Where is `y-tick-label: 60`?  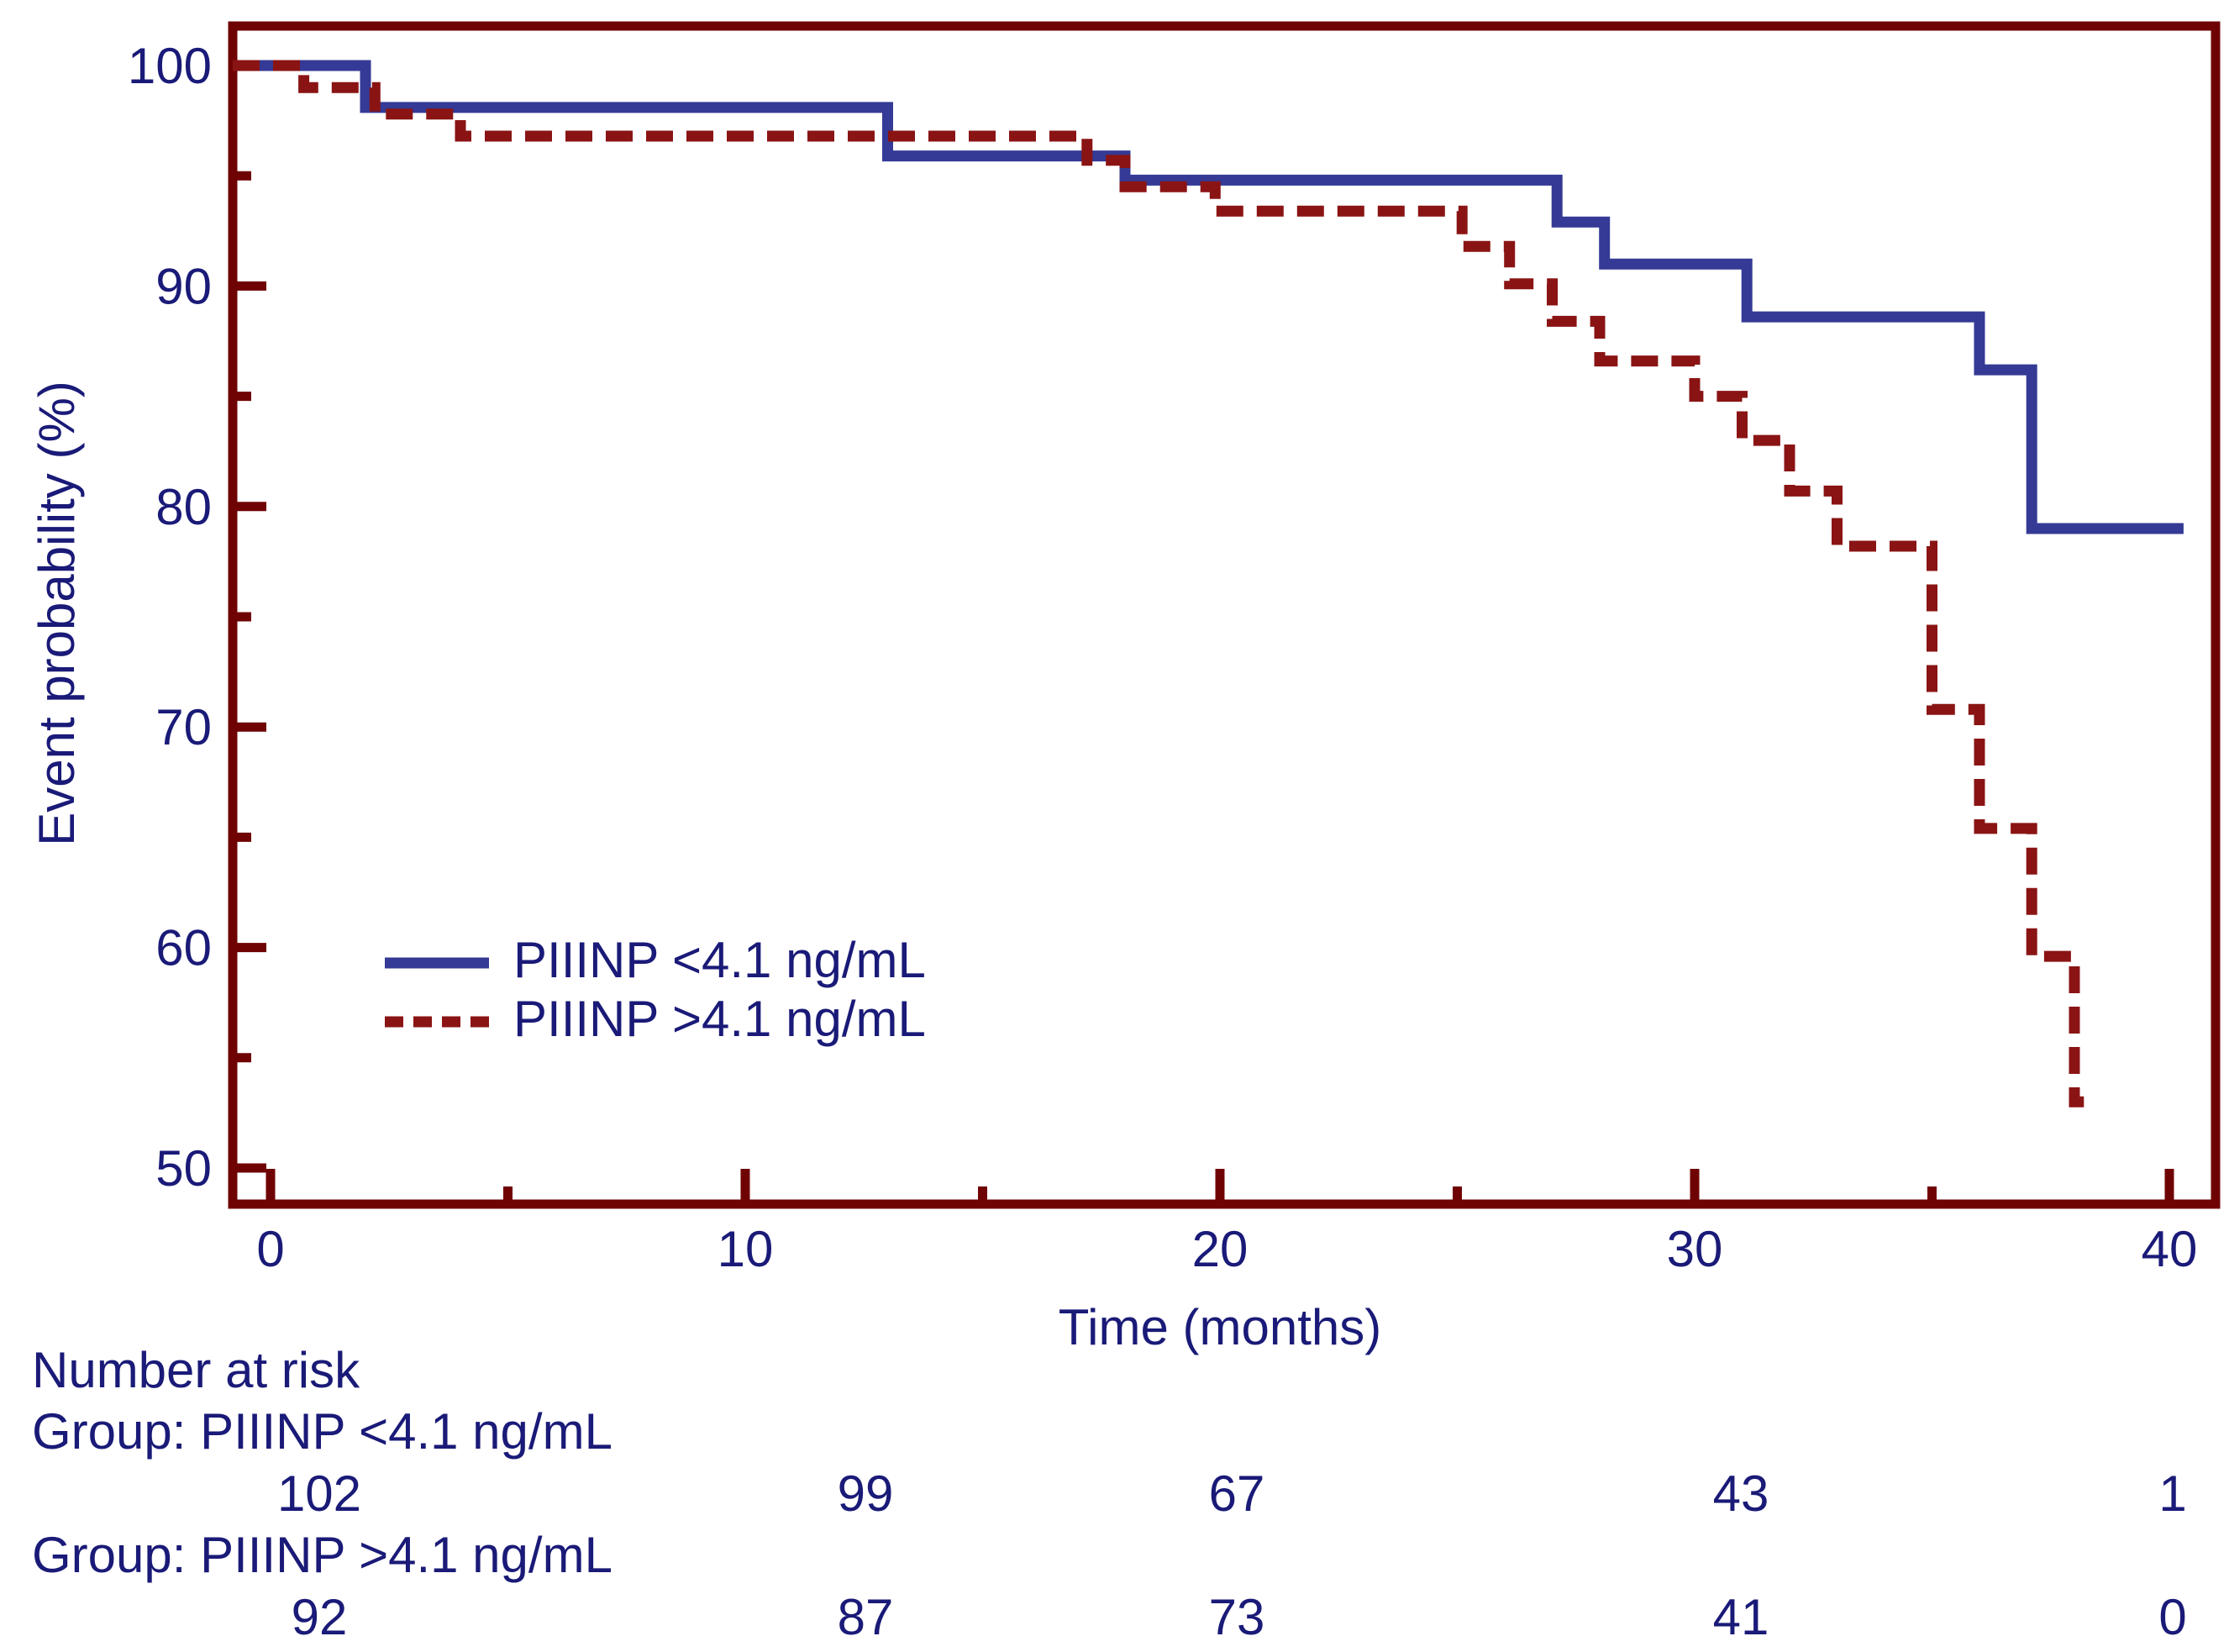 y-tick-label: 60 is located at coordinates (183, 948).